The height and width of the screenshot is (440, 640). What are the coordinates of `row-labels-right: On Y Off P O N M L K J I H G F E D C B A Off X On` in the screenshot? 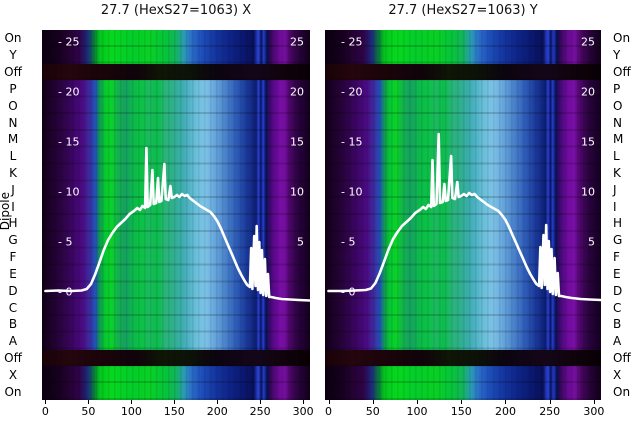 It's located at (626, 215).